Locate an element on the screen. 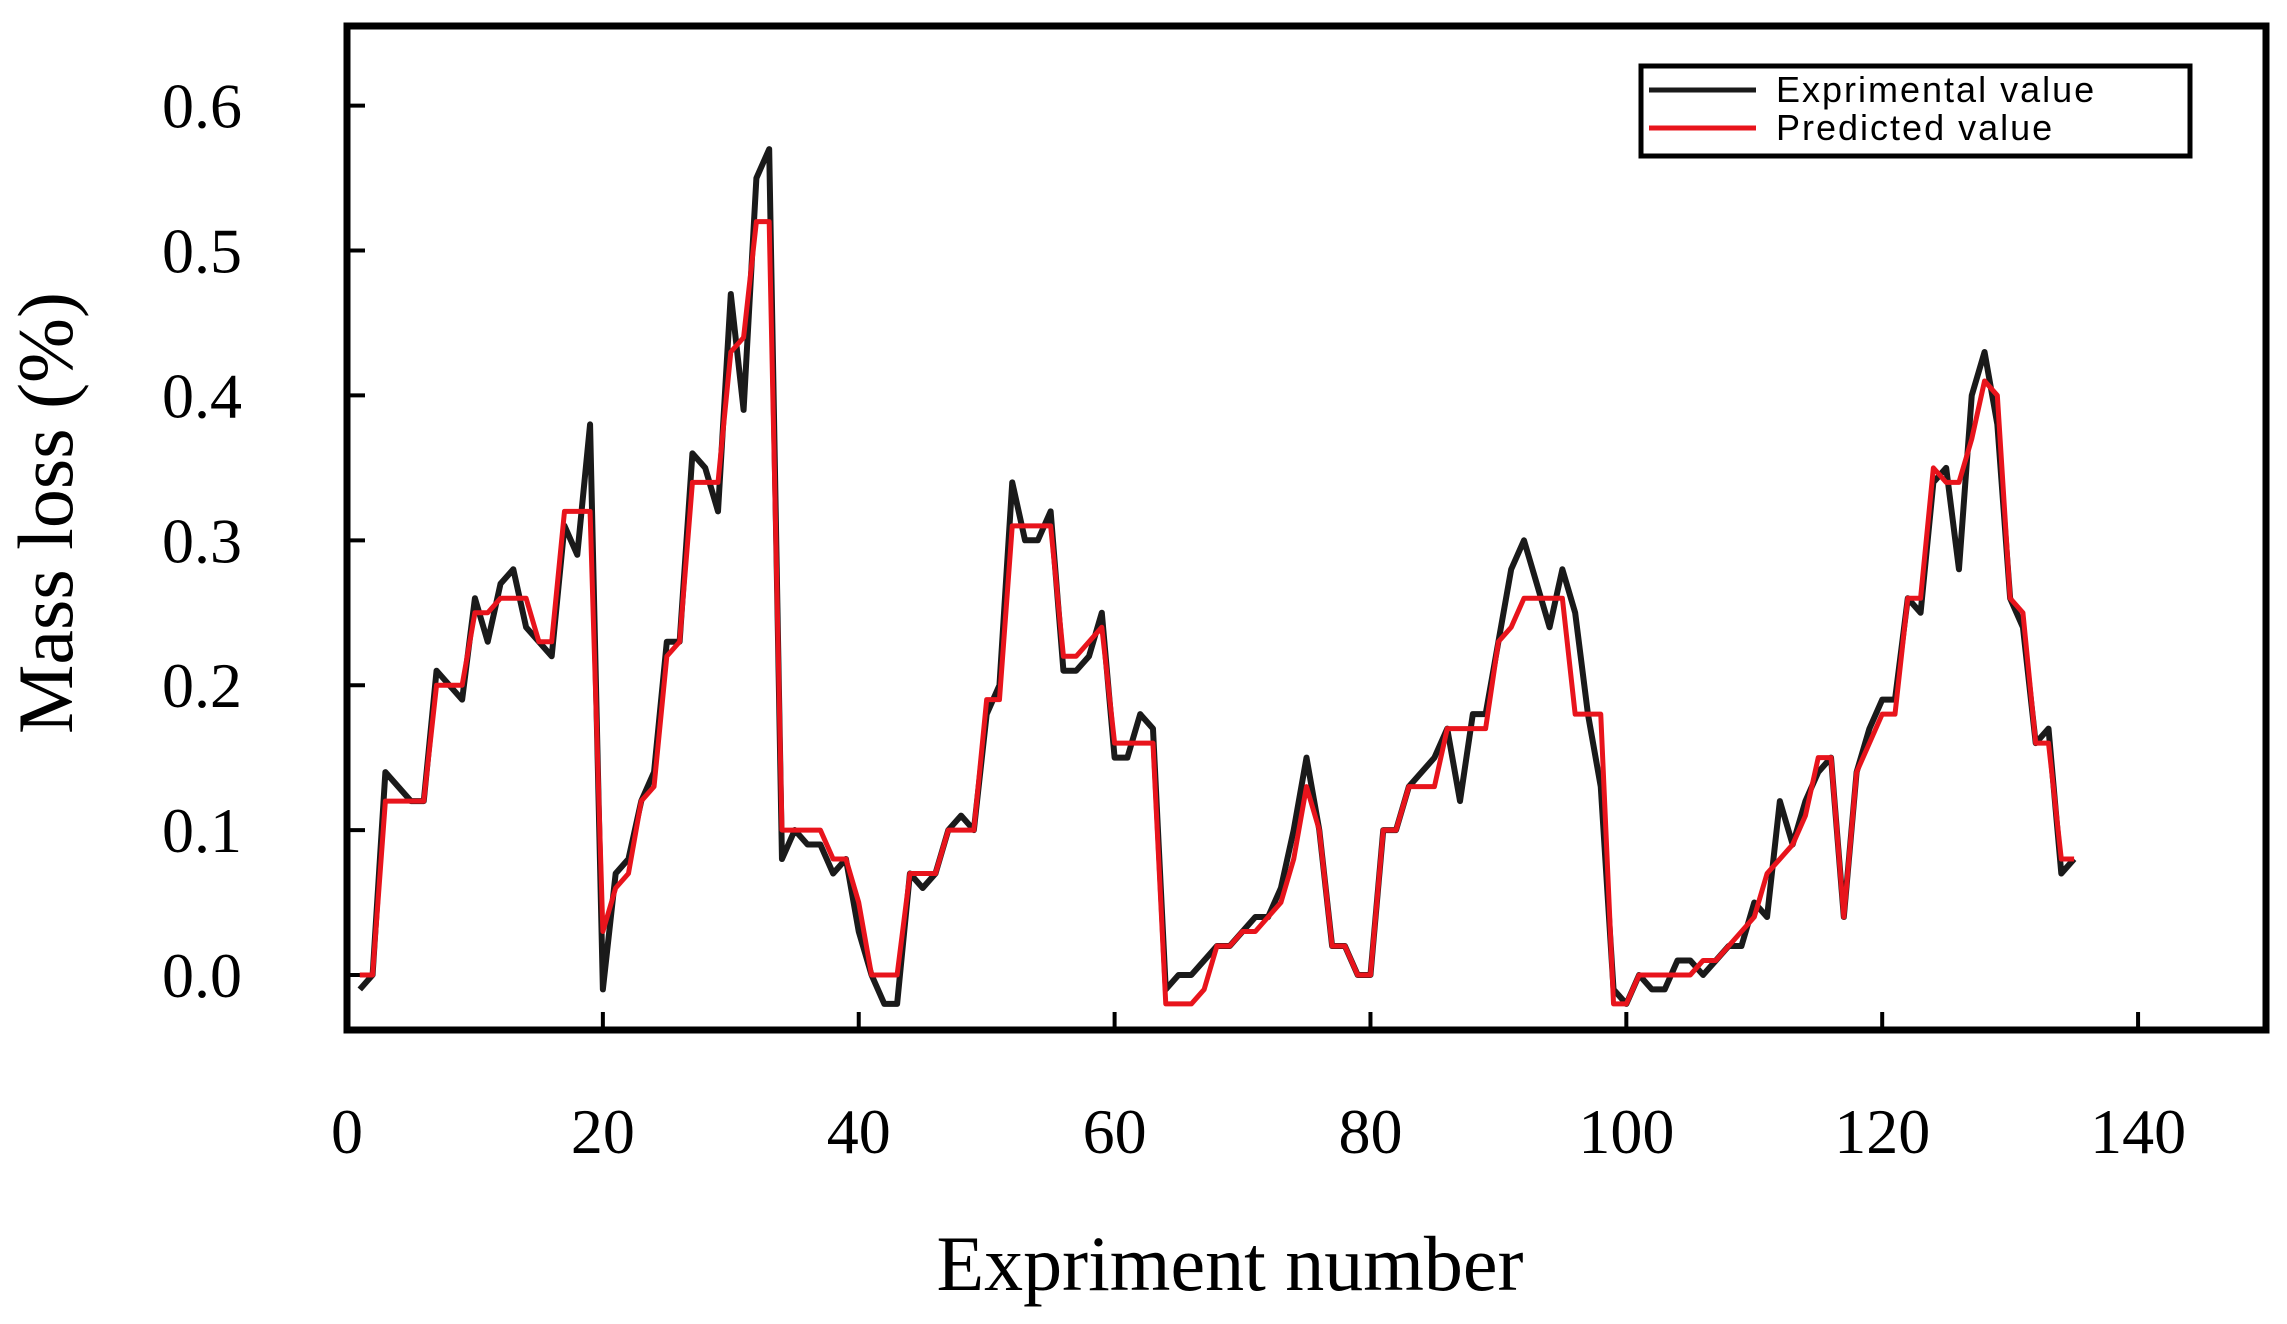 The width and height of the screenshot is (2287, 1324). x-tick-label: 0 is located at coordinates (347, 1131).